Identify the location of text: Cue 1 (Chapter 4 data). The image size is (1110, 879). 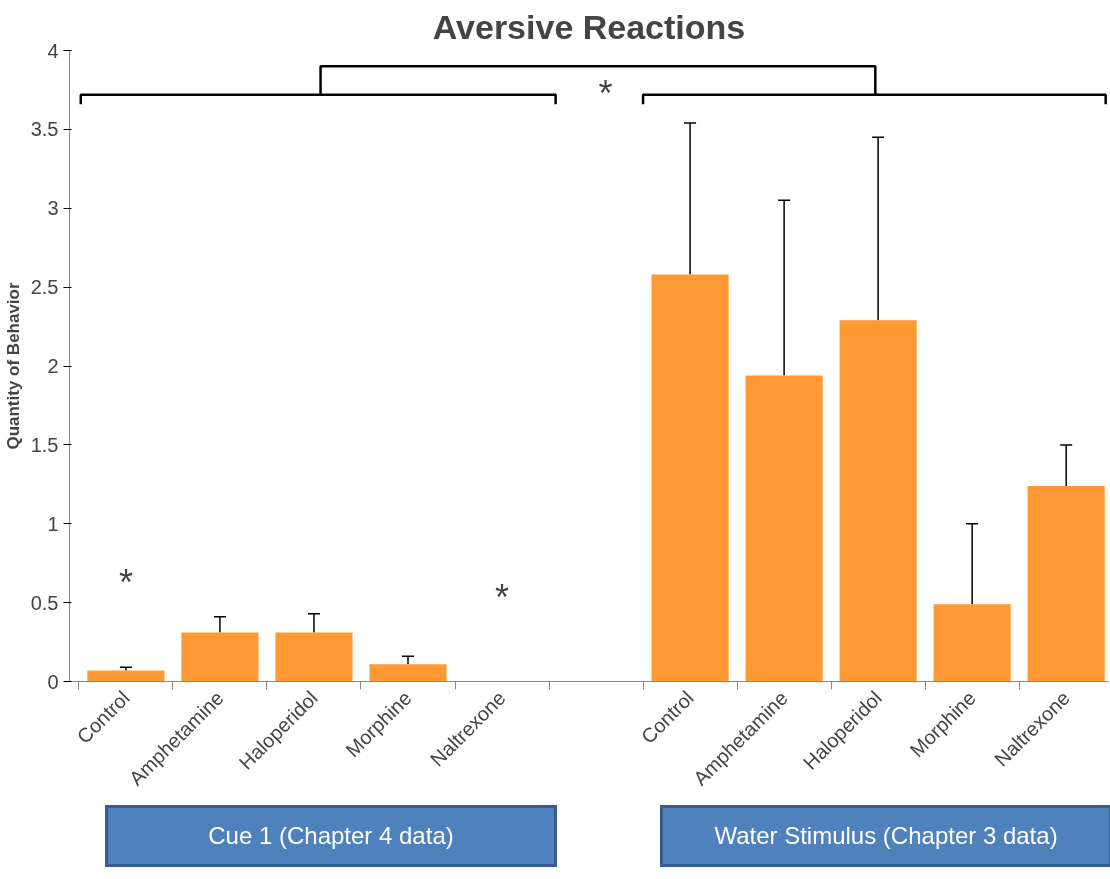
(331, 836).